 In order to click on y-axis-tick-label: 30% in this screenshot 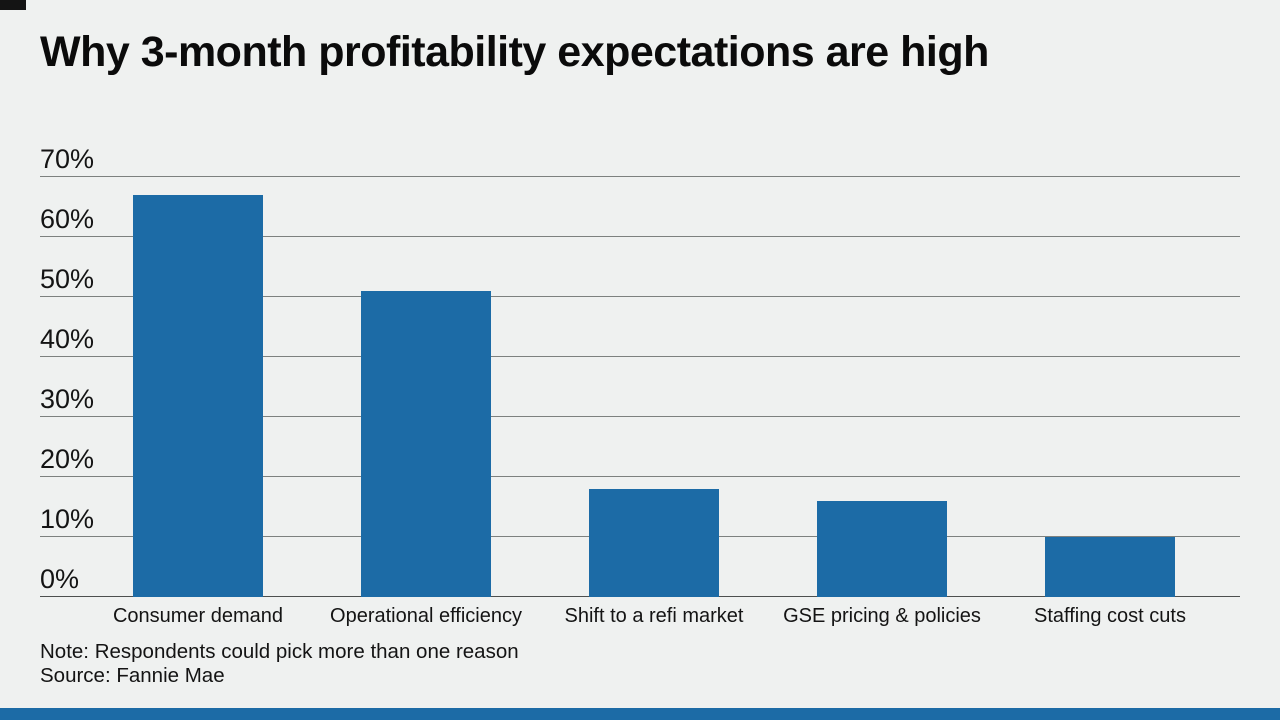, I will do `click(67, 399)`.